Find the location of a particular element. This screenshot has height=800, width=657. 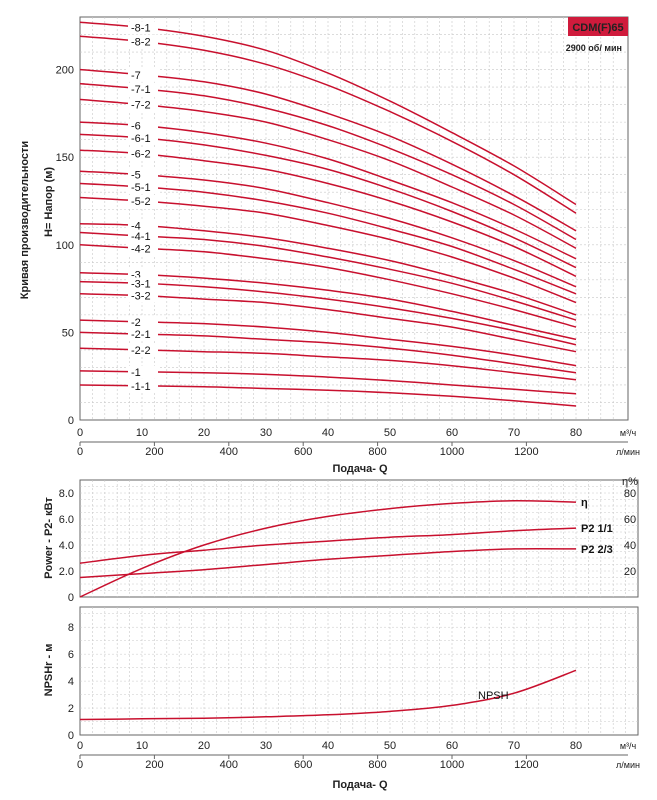

head-y-tick: 150 is located at coordinates (65, 158).